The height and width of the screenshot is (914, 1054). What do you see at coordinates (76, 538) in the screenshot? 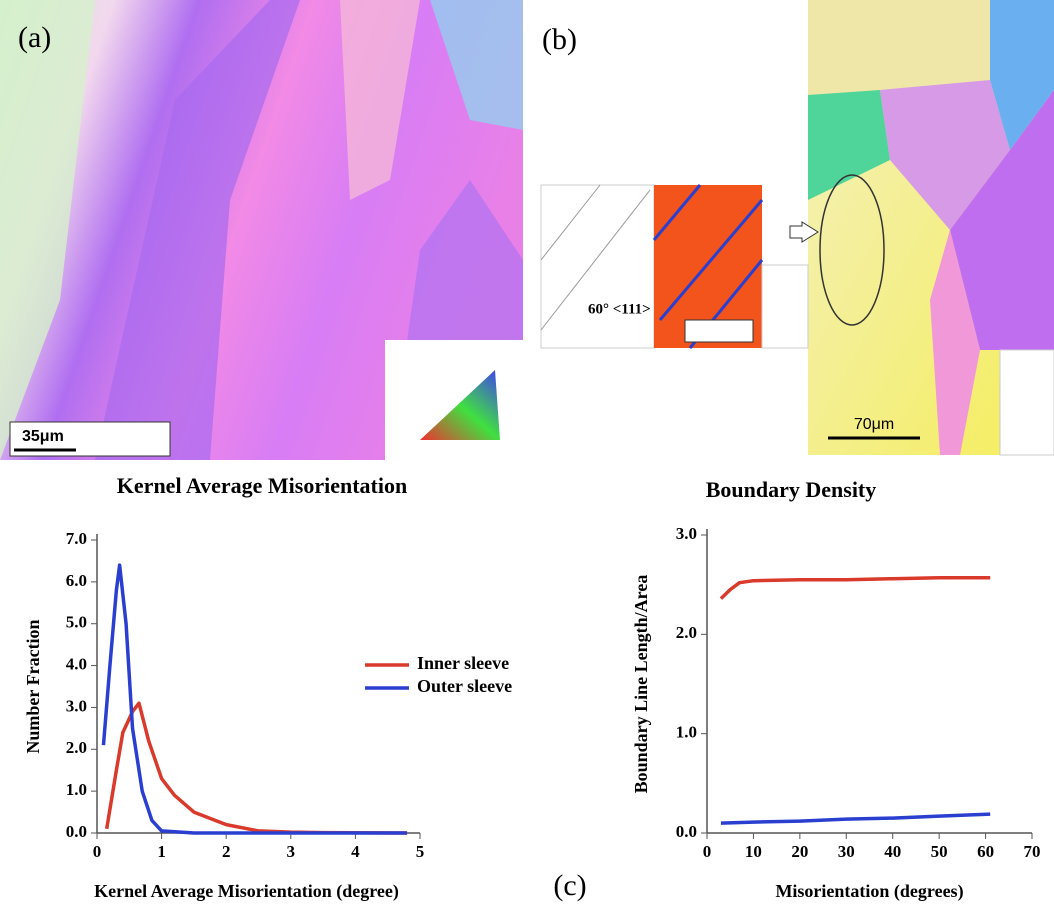
I see `y-tick-label: 7.0` at bounding box center [76, 538].